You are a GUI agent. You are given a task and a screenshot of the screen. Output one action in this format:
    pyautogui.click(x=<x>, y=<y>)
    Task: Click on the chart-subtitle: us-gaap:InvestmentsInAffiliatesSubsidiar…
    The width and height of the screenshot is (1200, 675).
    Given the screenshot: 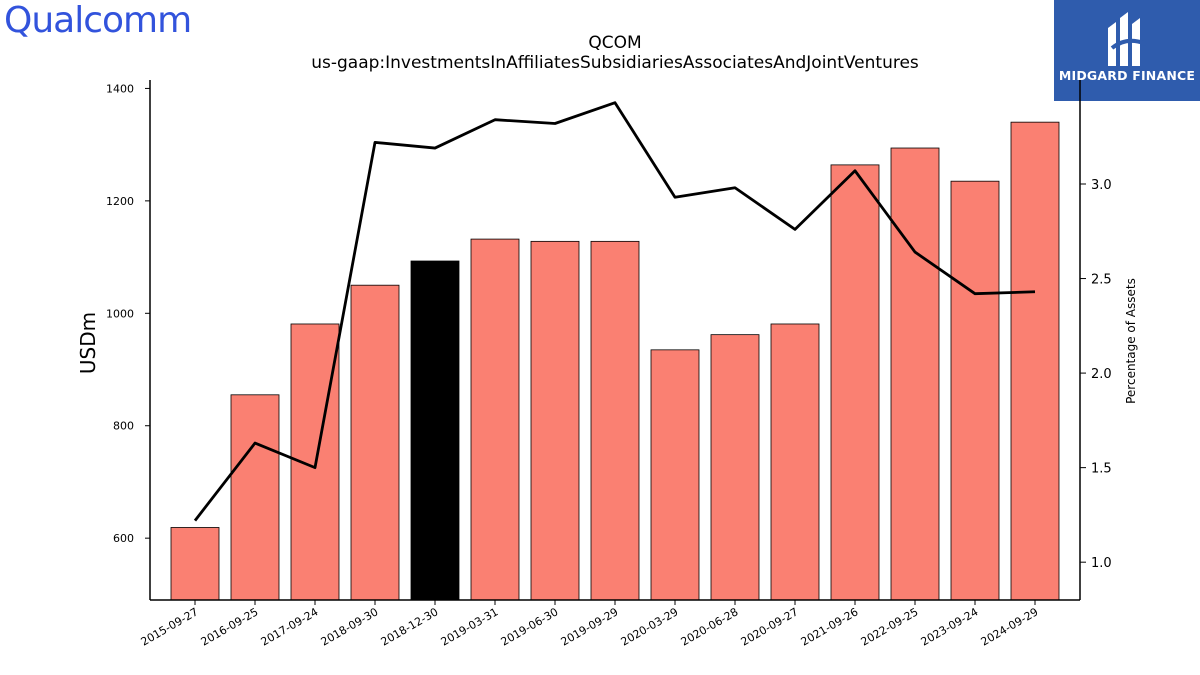 What is the action you would take?
    pyautogui.click(x=615, y=63)
    